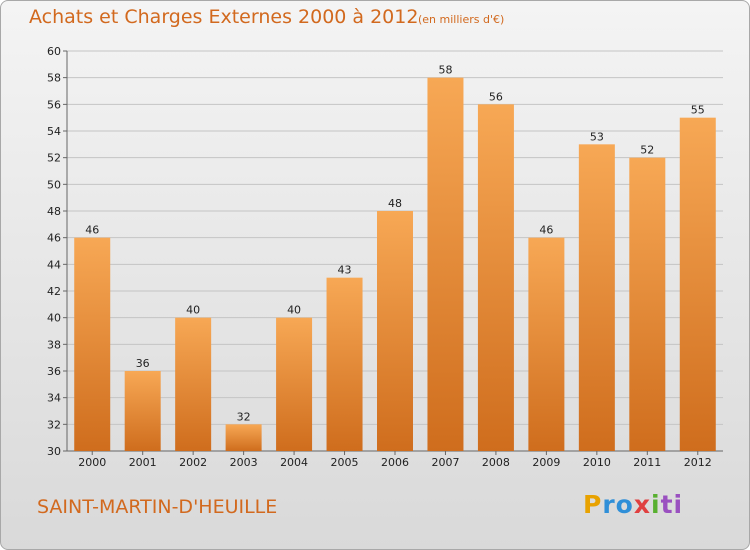 The image size is (750, 550). What do you see at coordinates (143, 363) in the screenshot?
I see `bar-value-label: 36` at bounding box center [143, 363].